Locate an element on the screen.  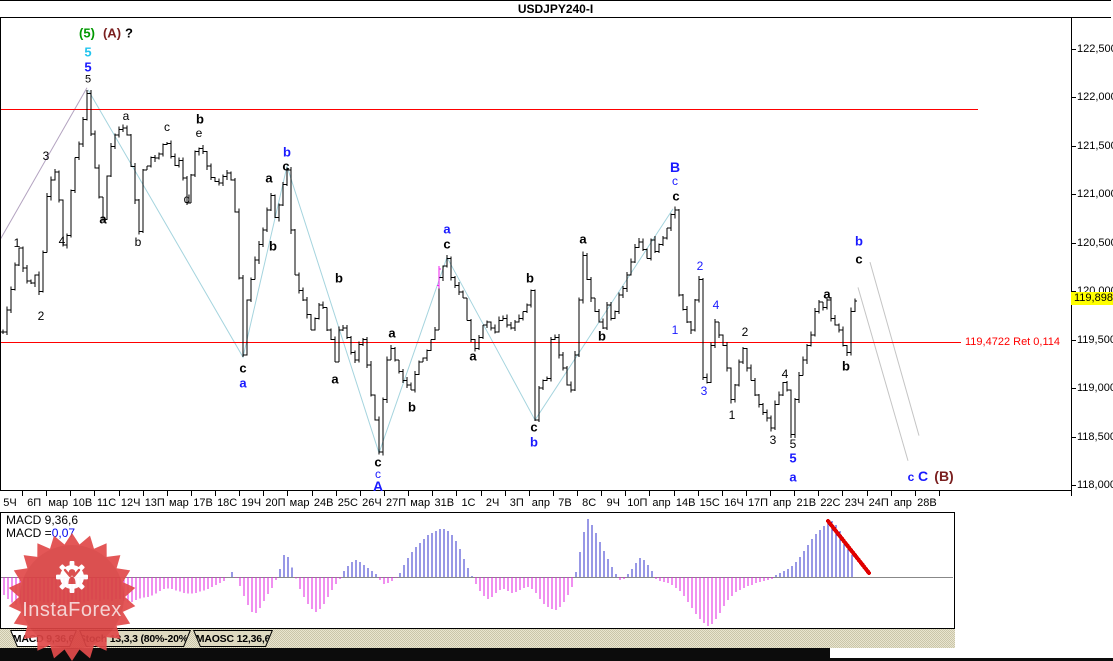
current-price-value: 119,898 is located at coordinates (1093, 298).